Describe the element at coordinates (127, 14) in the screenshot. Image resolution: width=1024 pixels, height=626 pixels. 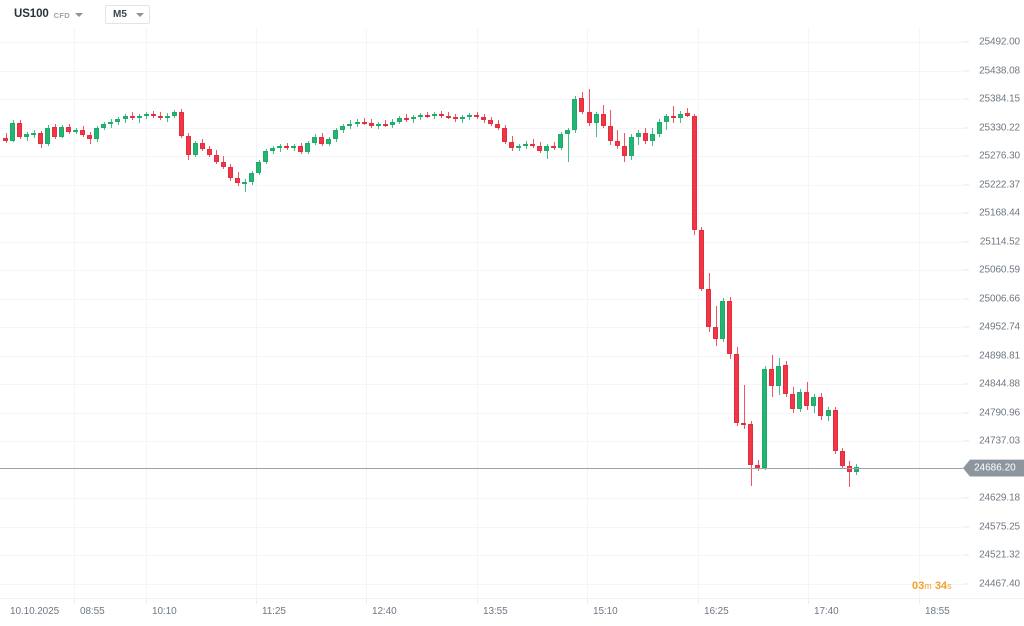
I see `timeframe-selector: M5` at that location.